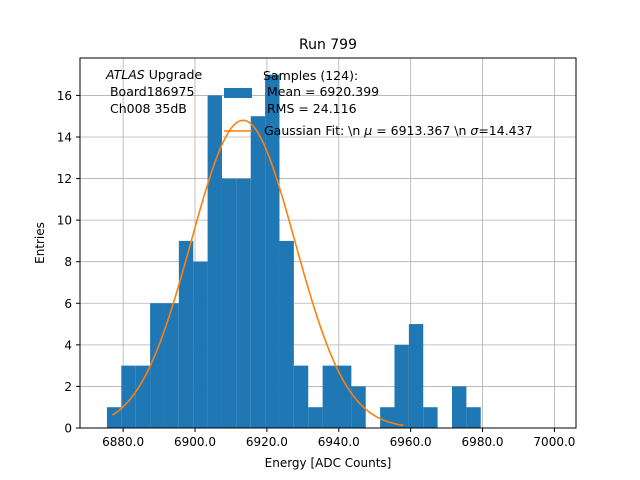 Image resolution: width=640 pixels, height=480 pixels. What do you see at coordinates (367, 130) in the screenshot?
I see `legend-fit-mu: μ` at bounding box center [367, 130].